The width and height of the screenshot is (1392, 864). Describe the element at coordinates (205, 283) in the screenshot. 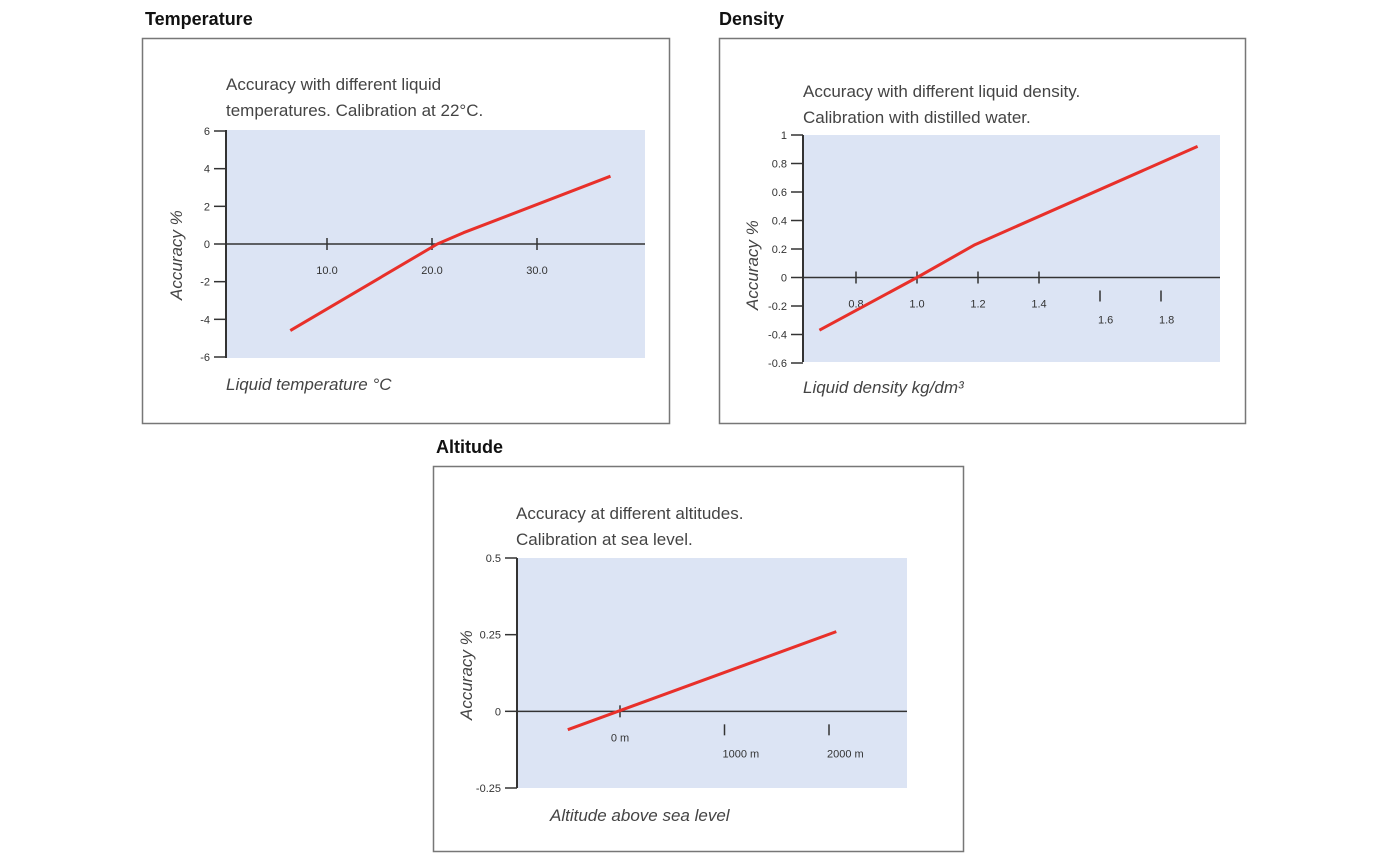

I see `y-tick-label: -2` at that location.